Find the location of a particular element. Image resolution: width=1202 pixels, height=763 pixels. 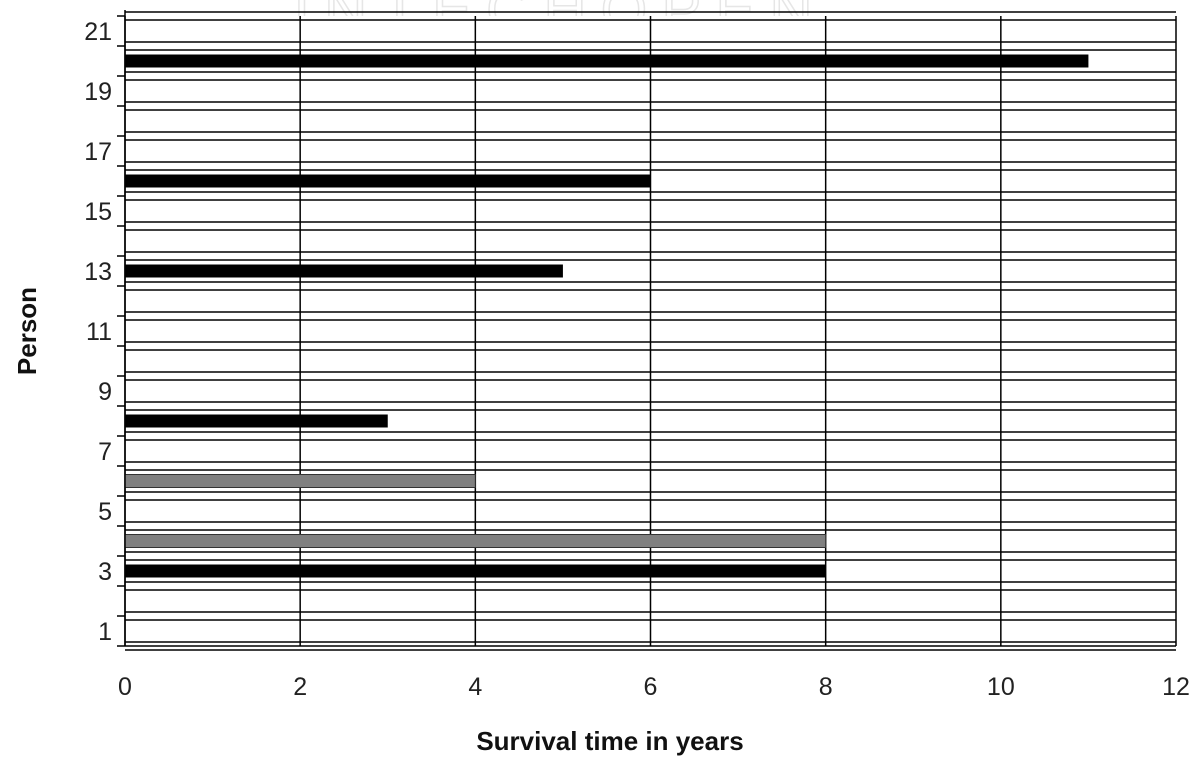

y-tick-label: 21 is located at coordinates (98, 32).